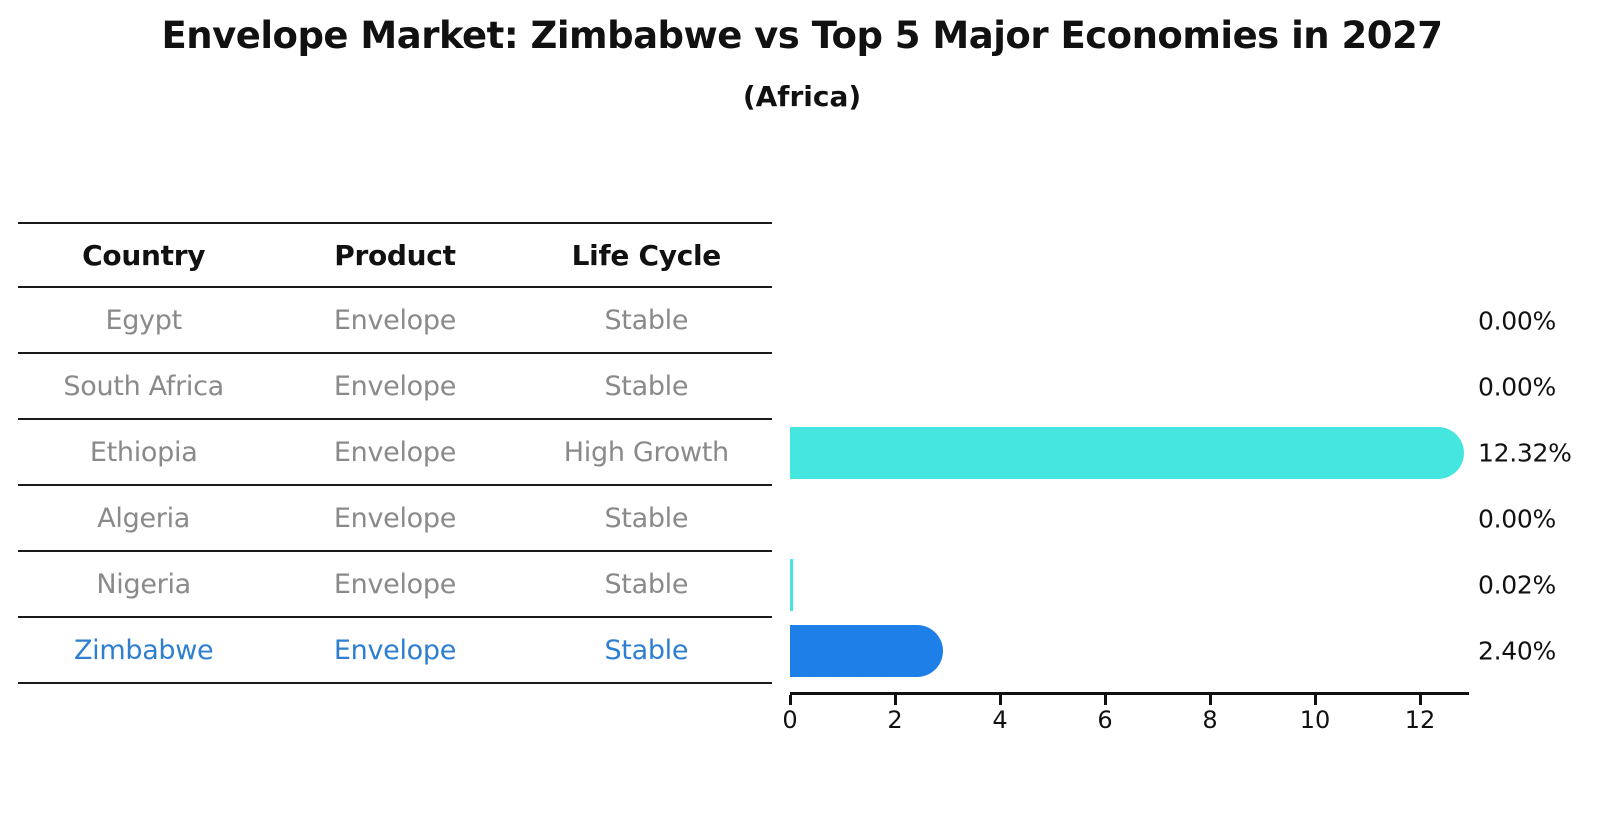 The height and width of the screenshot is (823, 1604). Describe the element at coordinates (646, 255) in the screenshot. I see `column-header-life-cycle: Life Cycle` at that location.